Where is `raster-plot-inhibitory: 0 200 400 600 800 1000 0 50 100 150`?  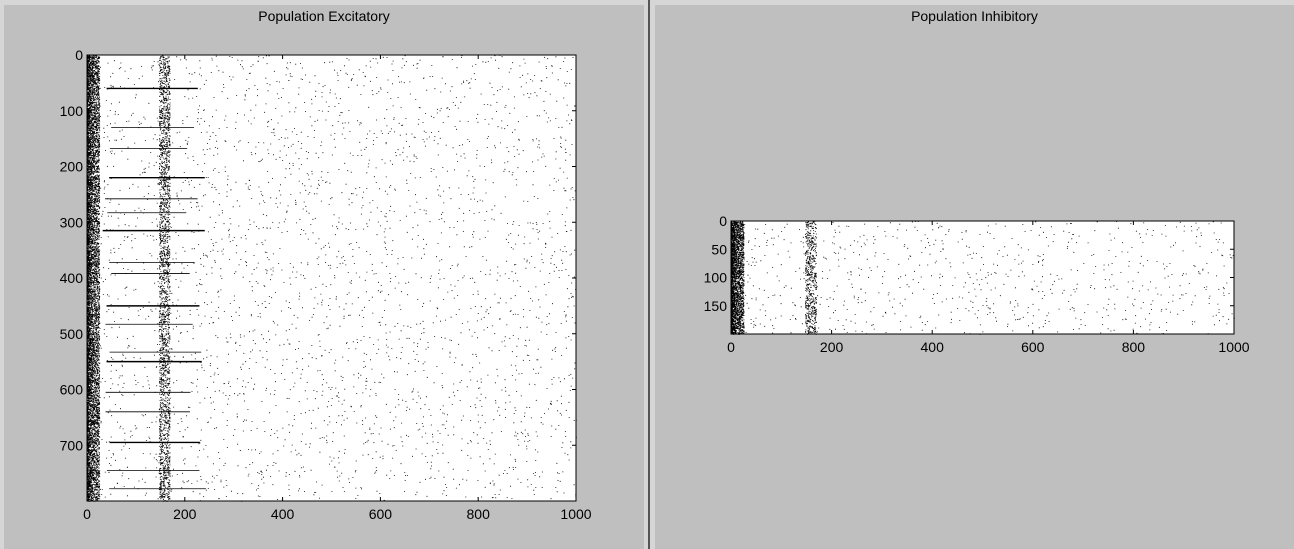 raster-plot-inhibitory: 0 200 400 600 800 1000 0 50 100 150 is located at coordinates (977, 284).